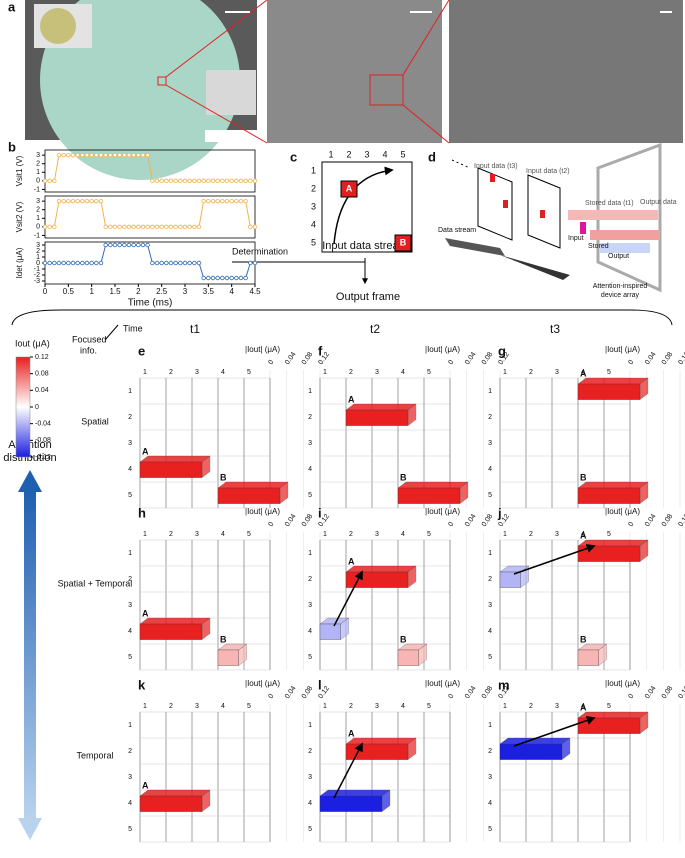  What do you see at coordinates (293, 156) in the screenshot?
I see `panel-label: c` at bounding box center [293, 156].